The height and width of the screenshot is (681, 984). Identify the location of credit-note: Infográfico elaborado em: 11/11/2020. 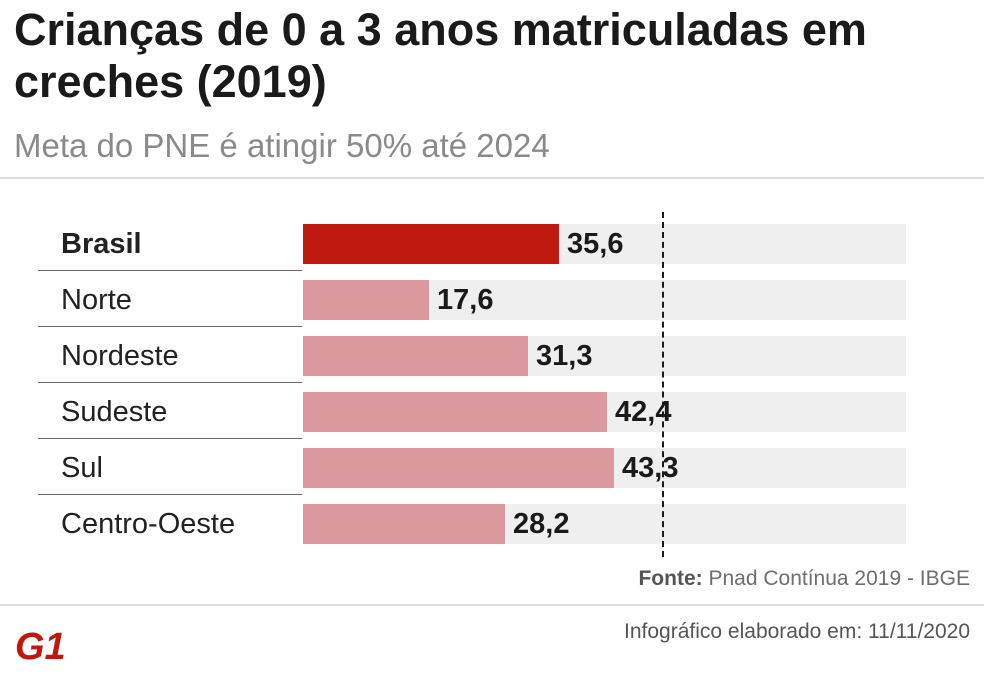
(797, 631).